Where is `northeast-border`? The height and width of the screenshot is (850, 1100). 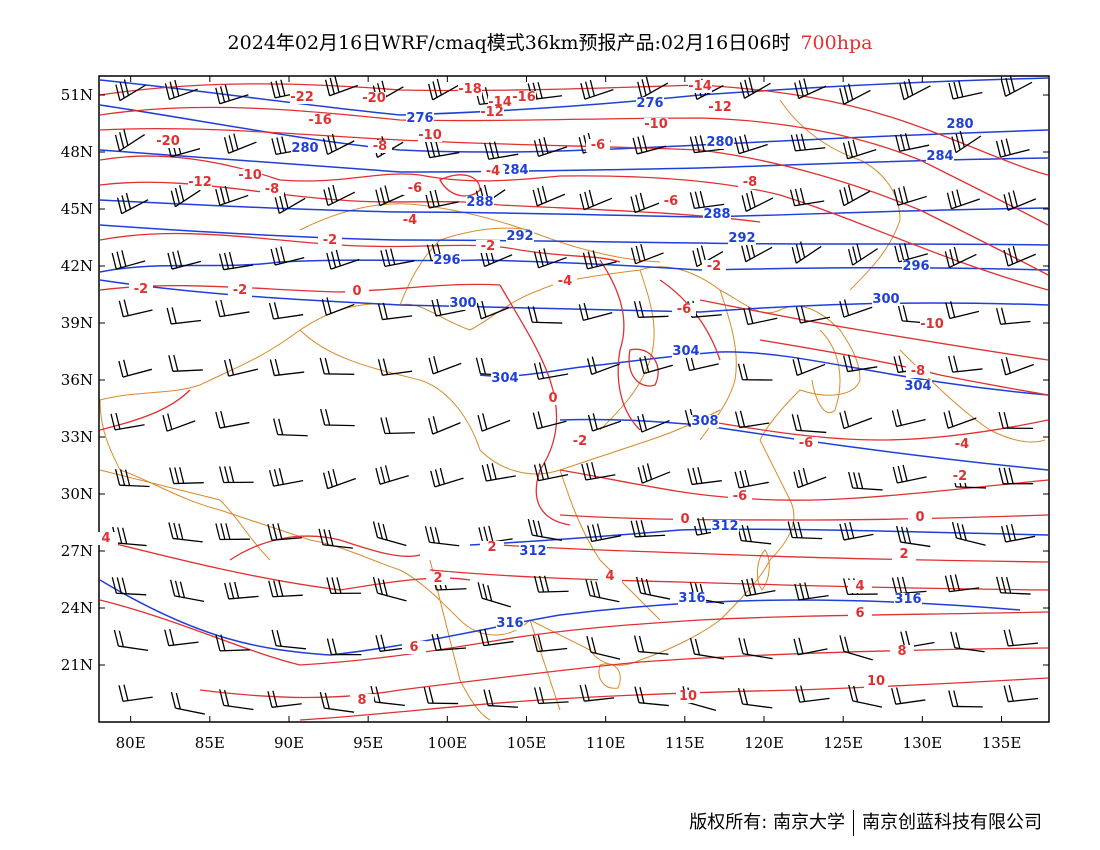 northeast-border is located at coordinates (840, 195).